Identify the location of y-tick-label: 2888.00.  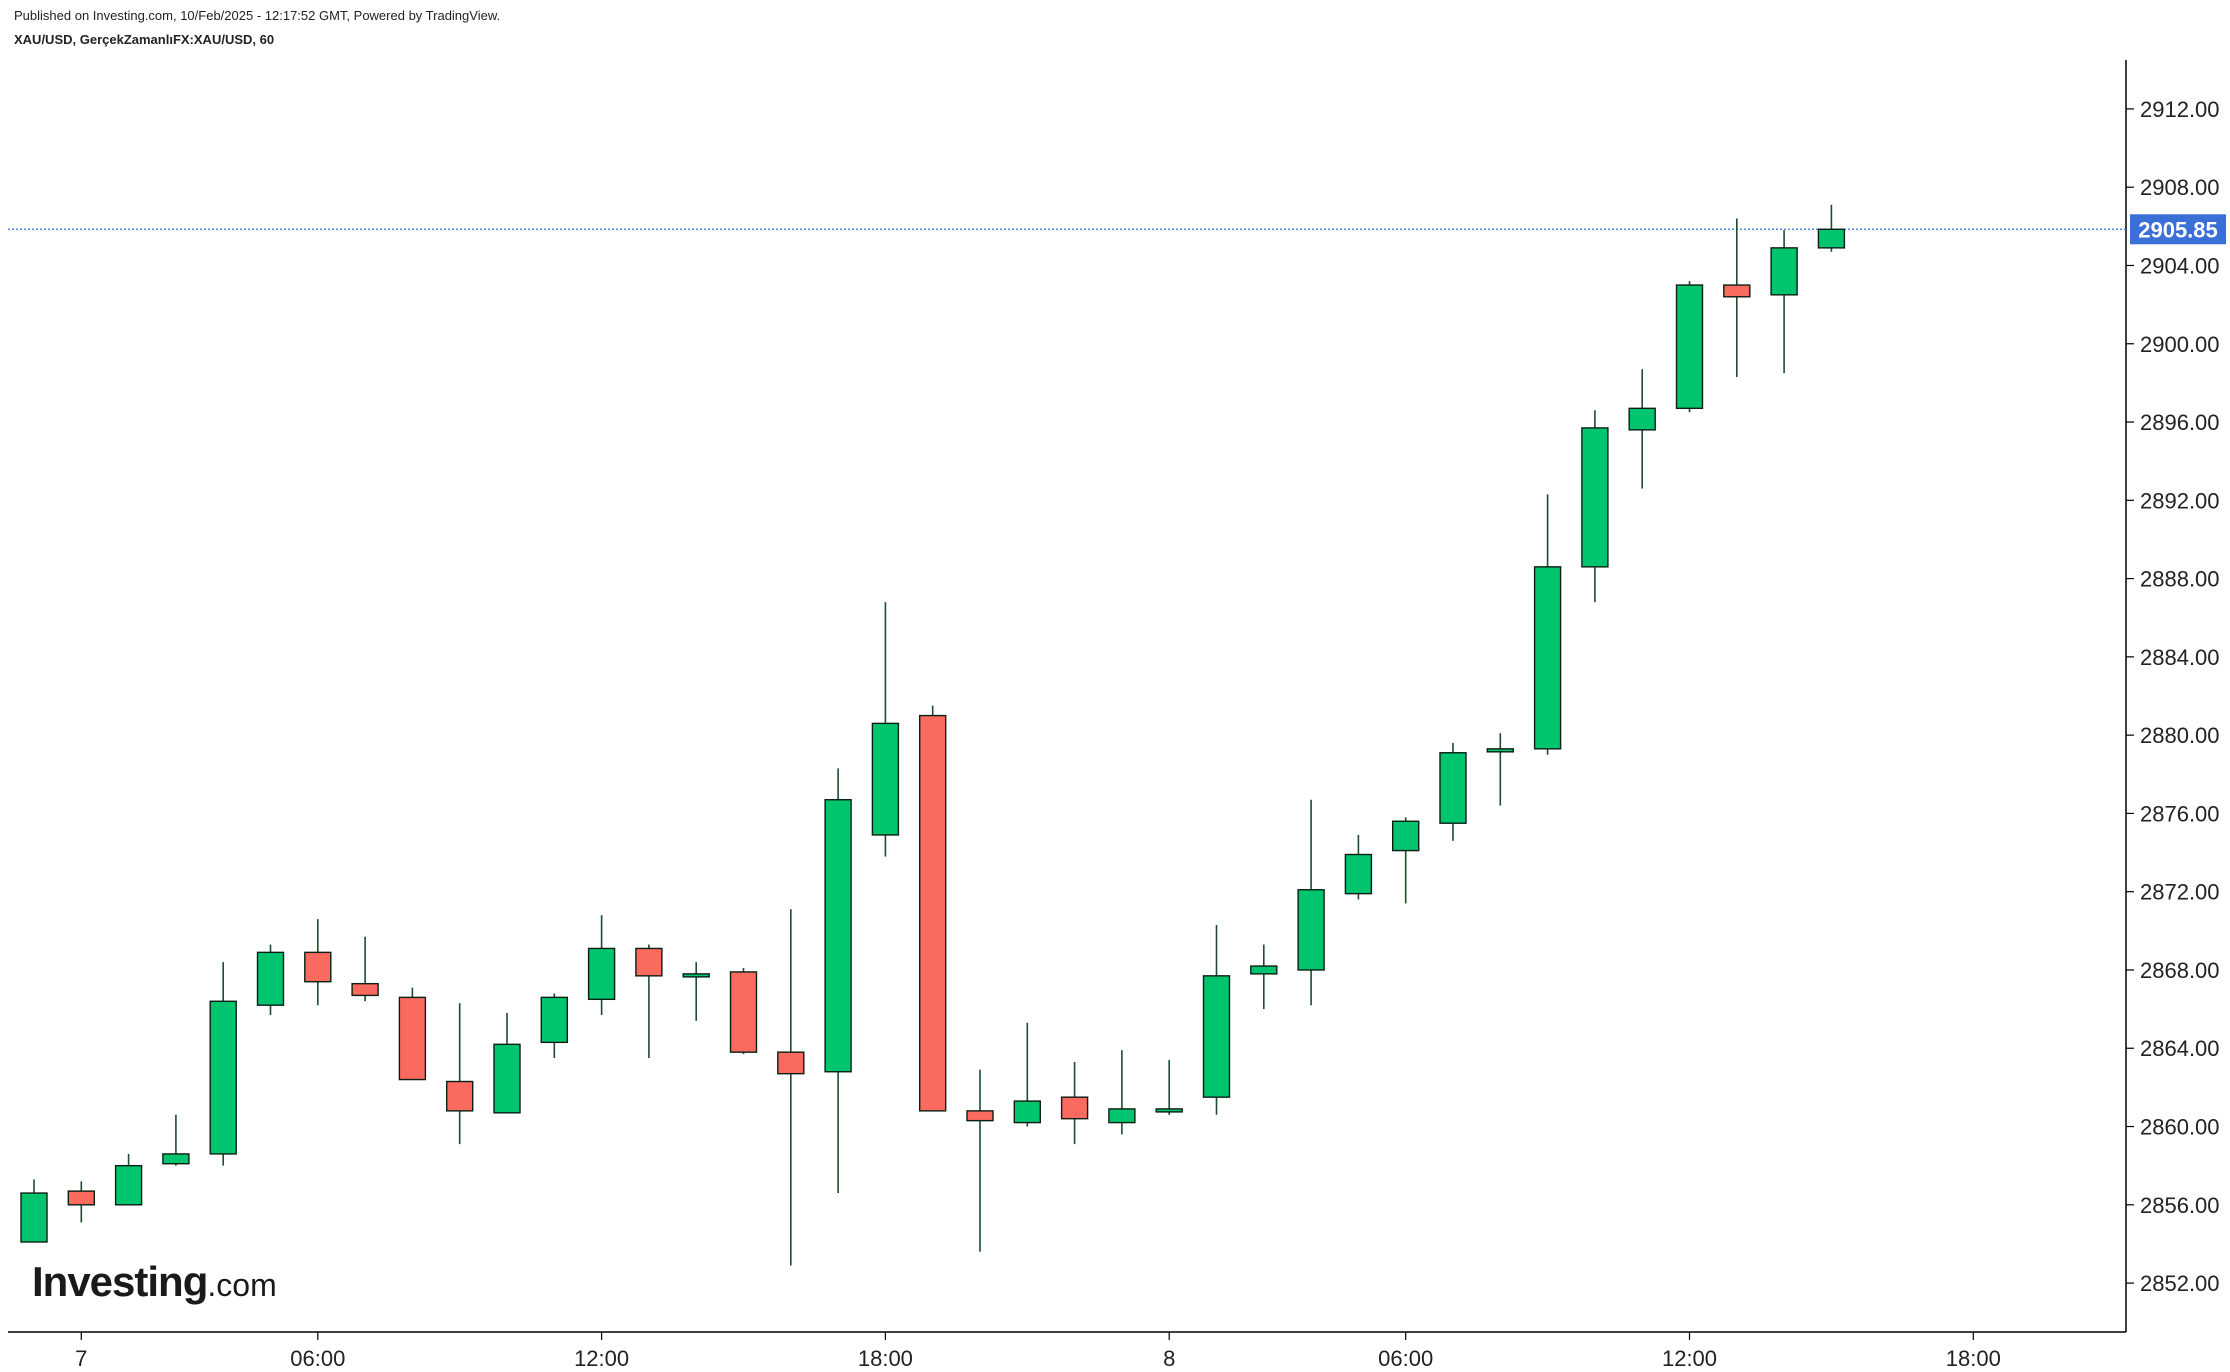
(2180, 579).